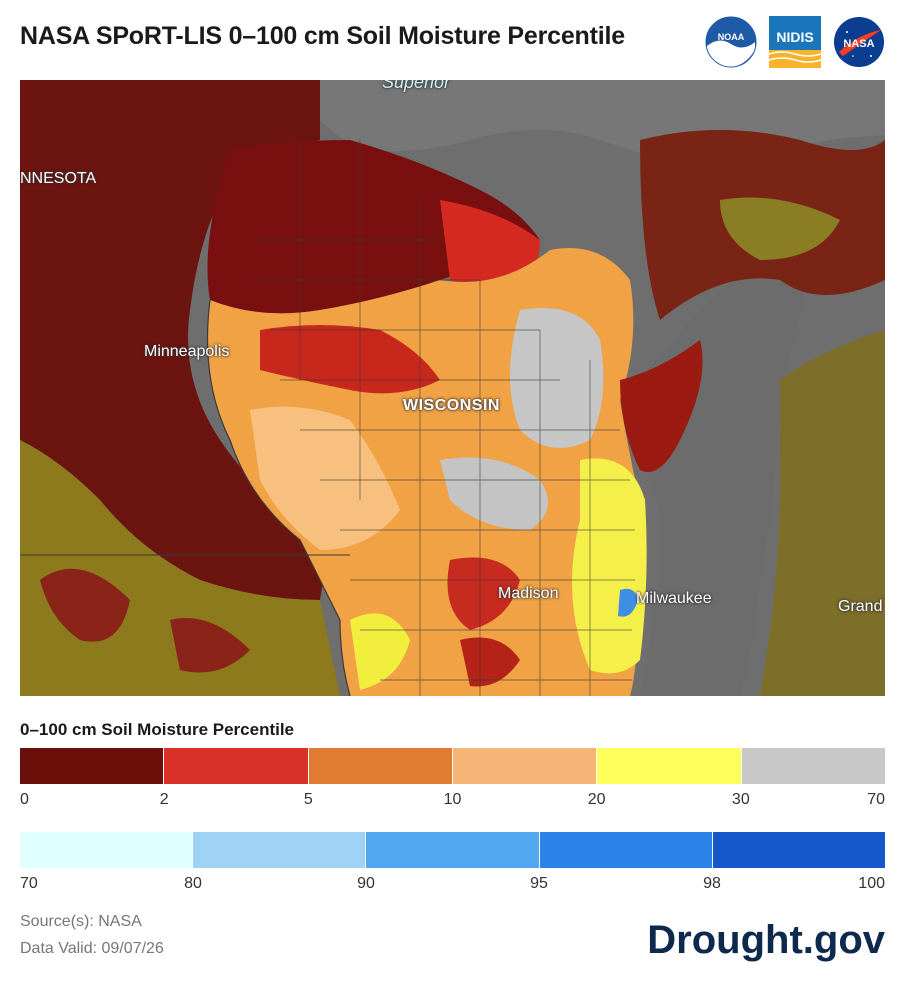 Image resolution: width=905 pixels, height=998 pixels. Describe the element at coordinates (661, 406) in the screenshot. I see `door-county-red` at that location.